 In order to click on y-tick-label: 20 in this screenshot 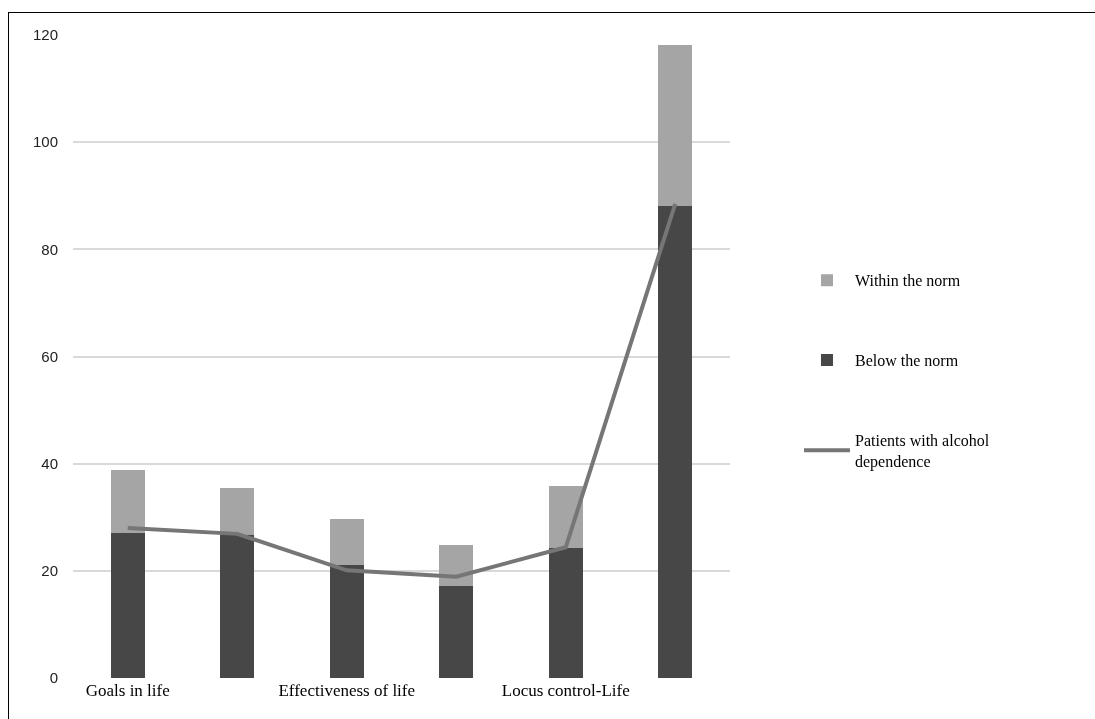, I will do `click(49, 571)`.